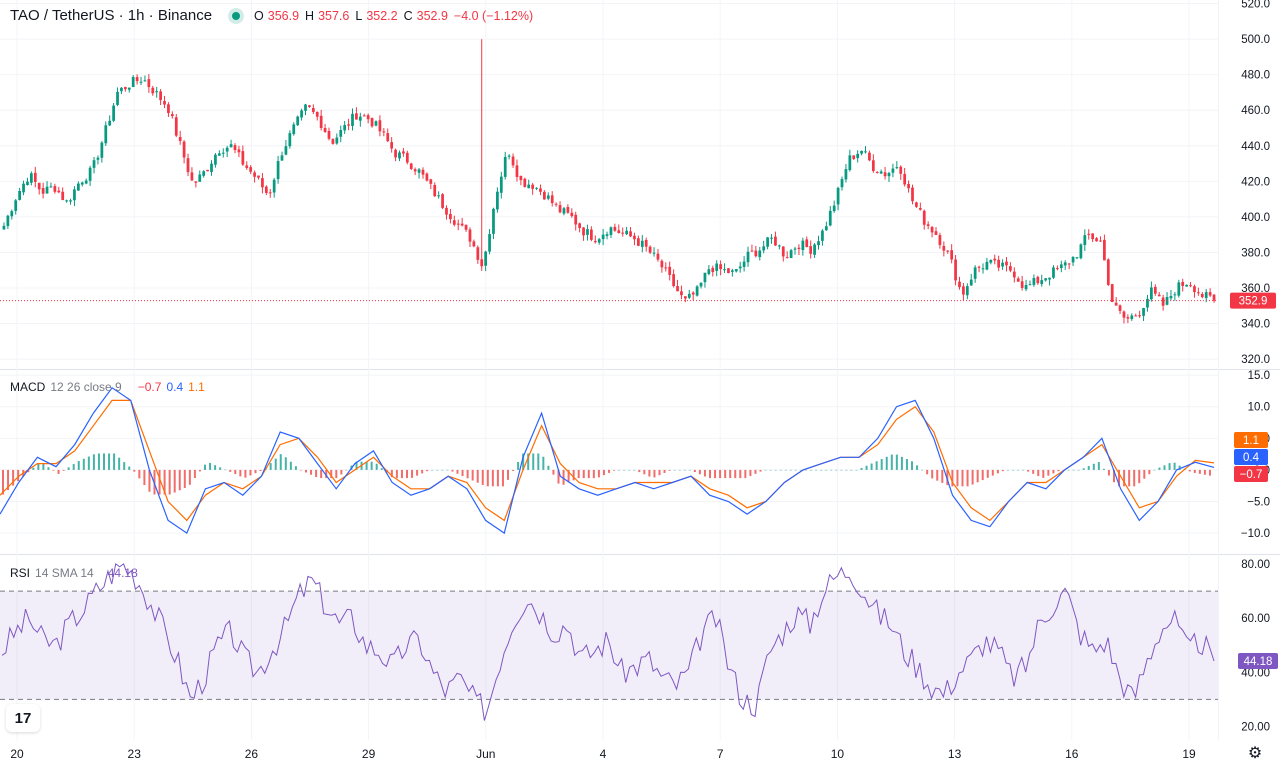  Describe the element at coordinates (359, 15) in the screenshot. I see `low-label: L` at that location.